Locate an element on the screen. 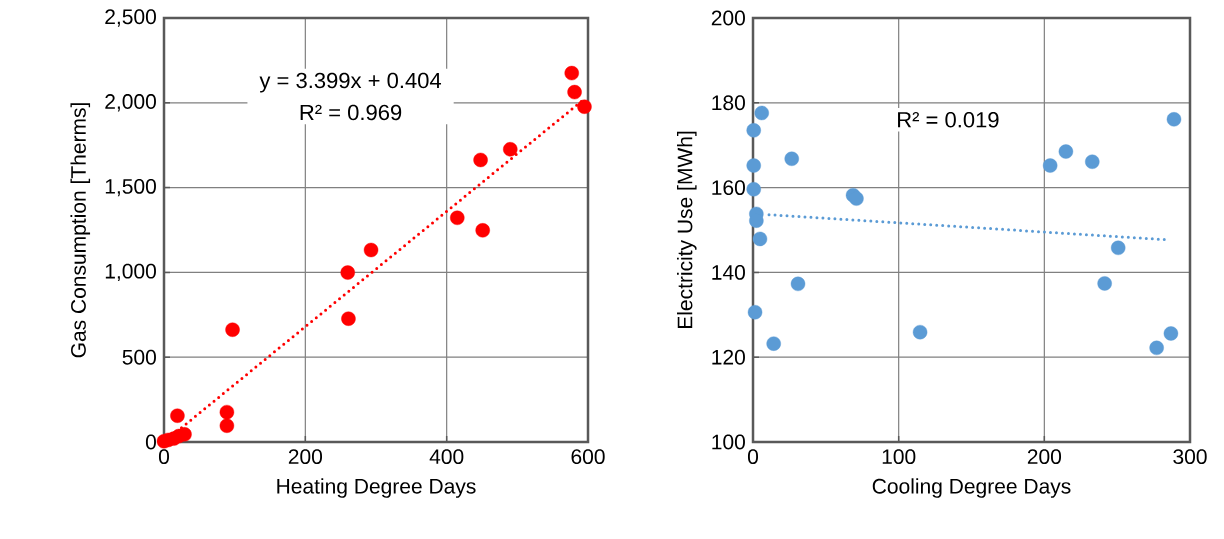 The width and height of the screenshot is (1224, 539). y-tick-label: 1,500 is located at coordinates (130, 187).